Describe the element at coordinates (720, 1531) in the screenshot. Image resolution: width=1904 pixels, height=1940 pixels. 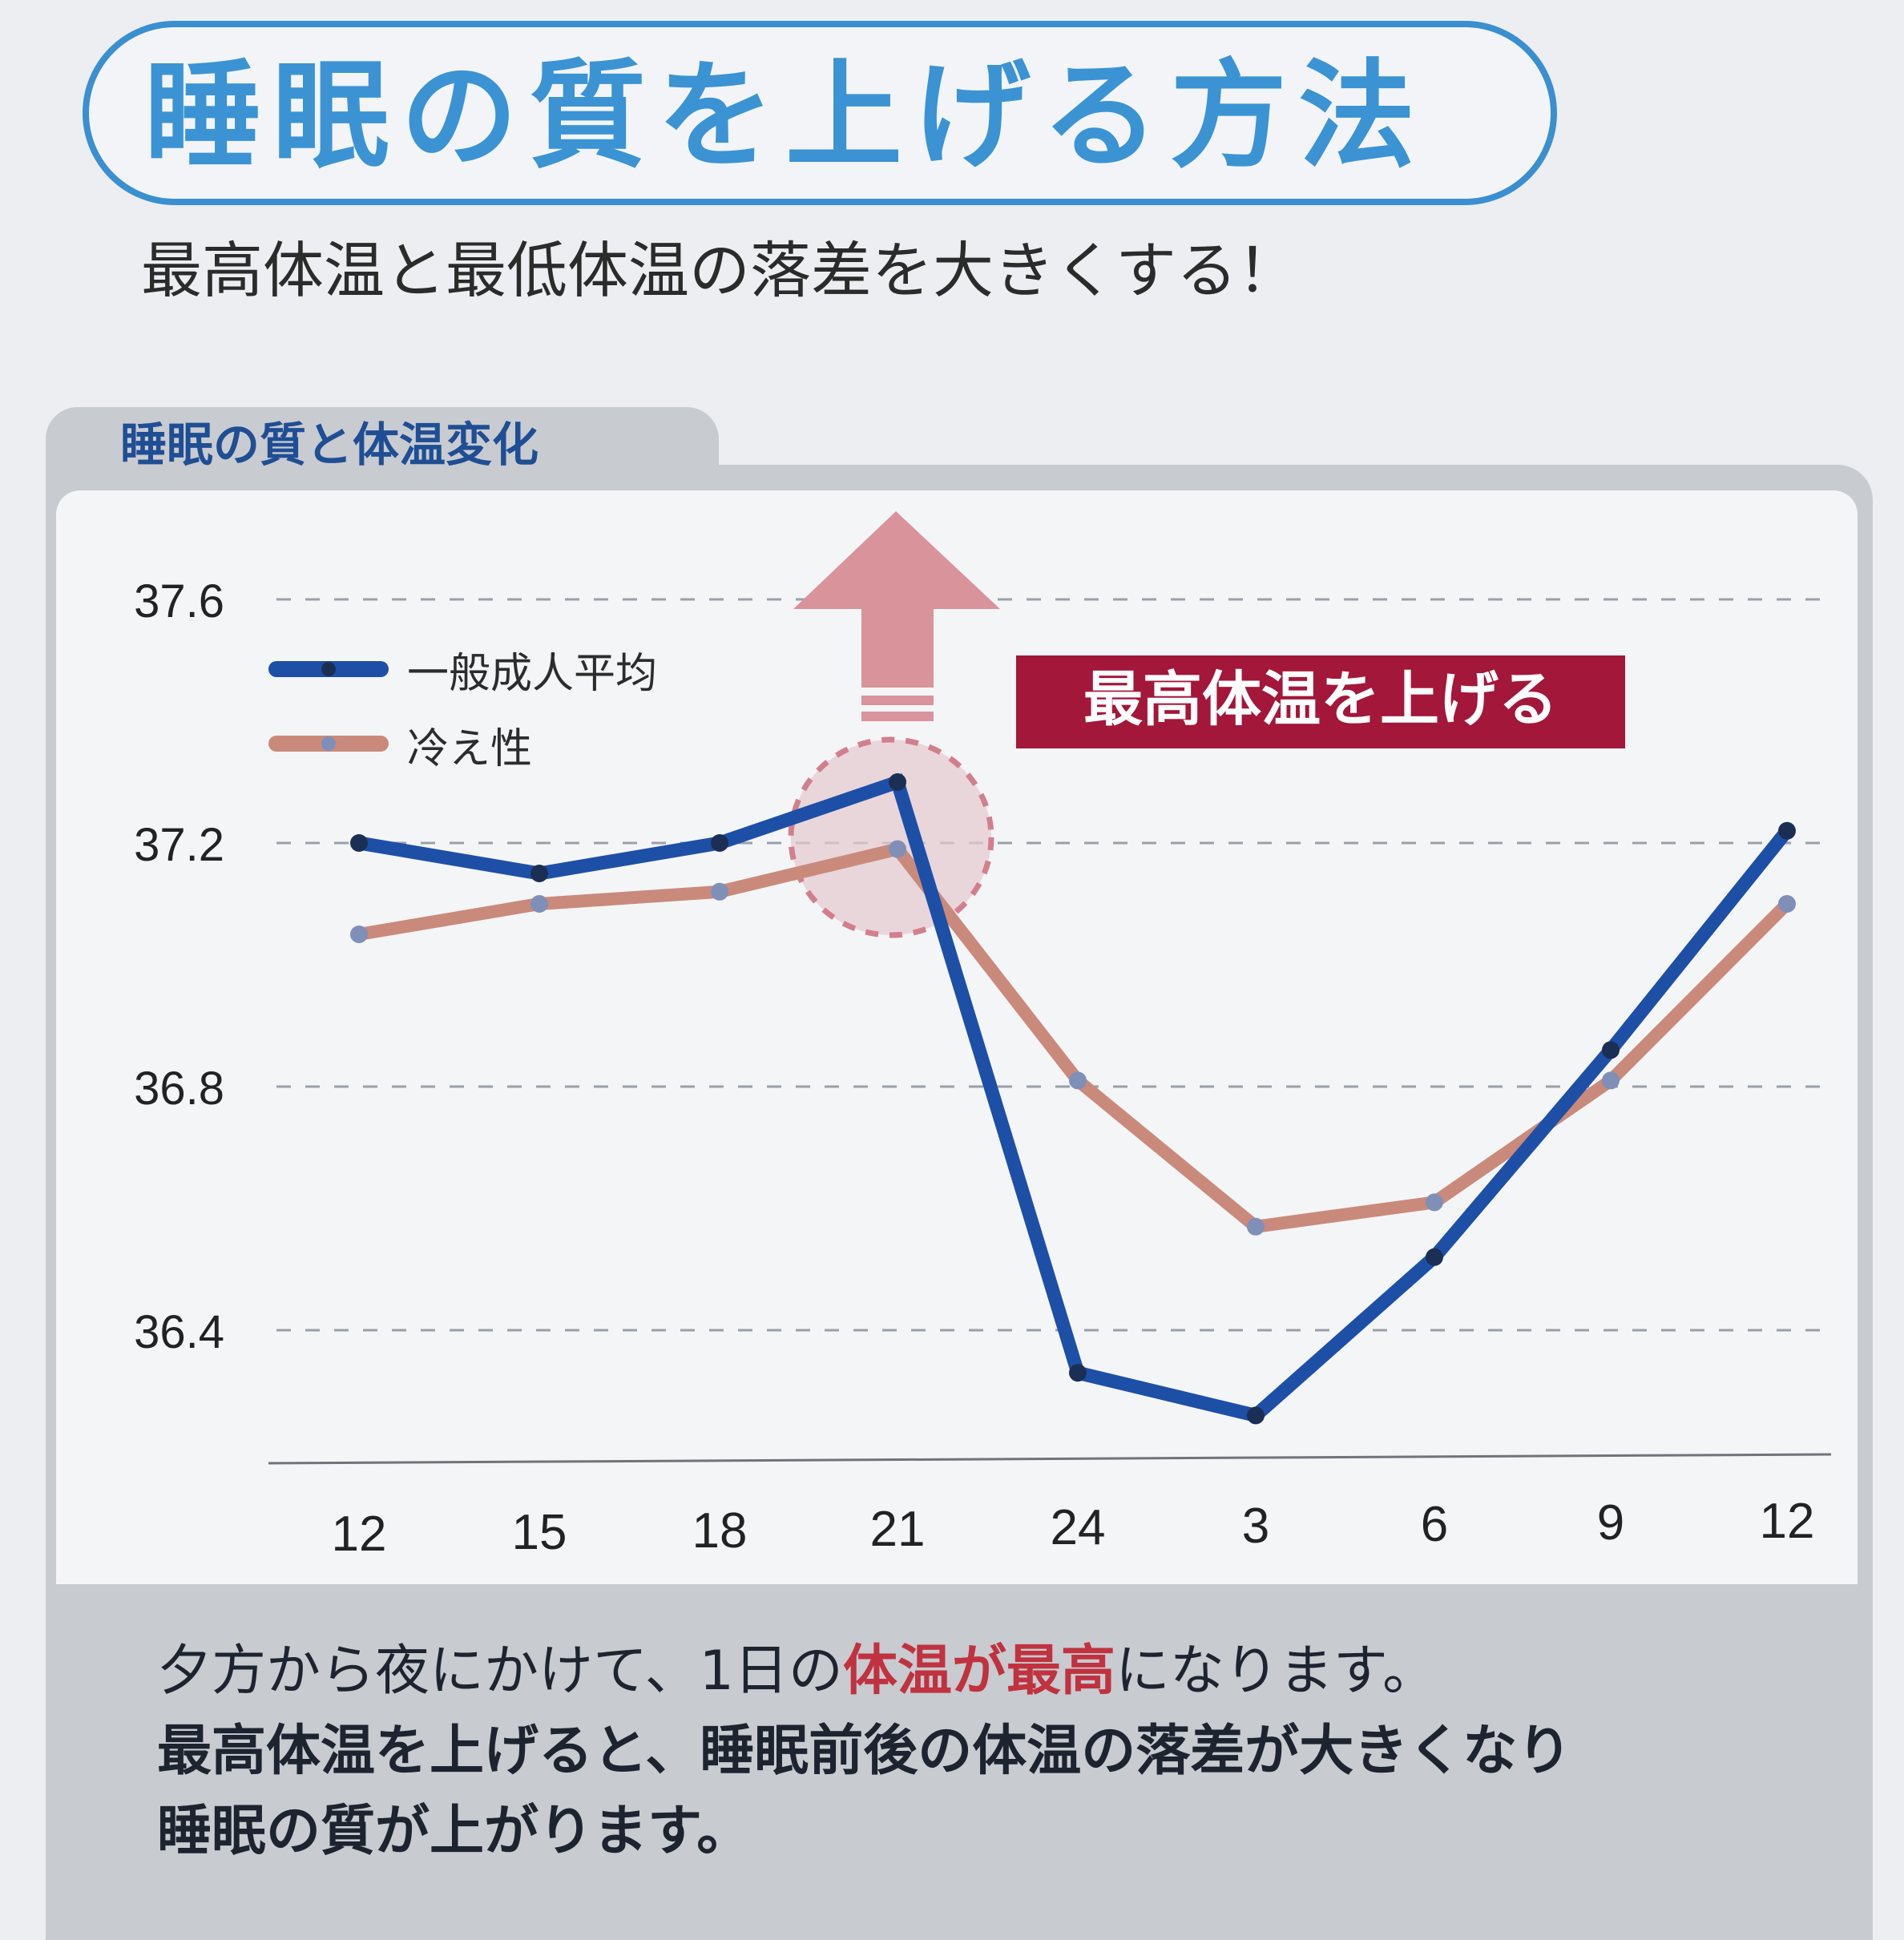
I see `x-tick-label: 18` at that location.